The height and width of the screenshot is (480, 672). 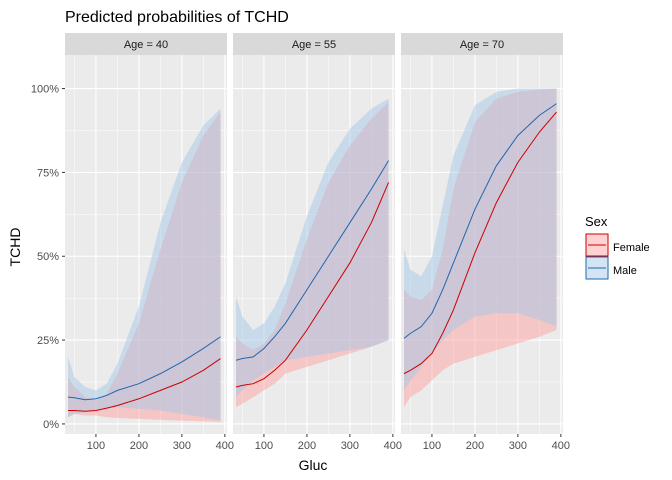 I want to click on facet-strip-label: Age = 70, so click(x=482, y=45).